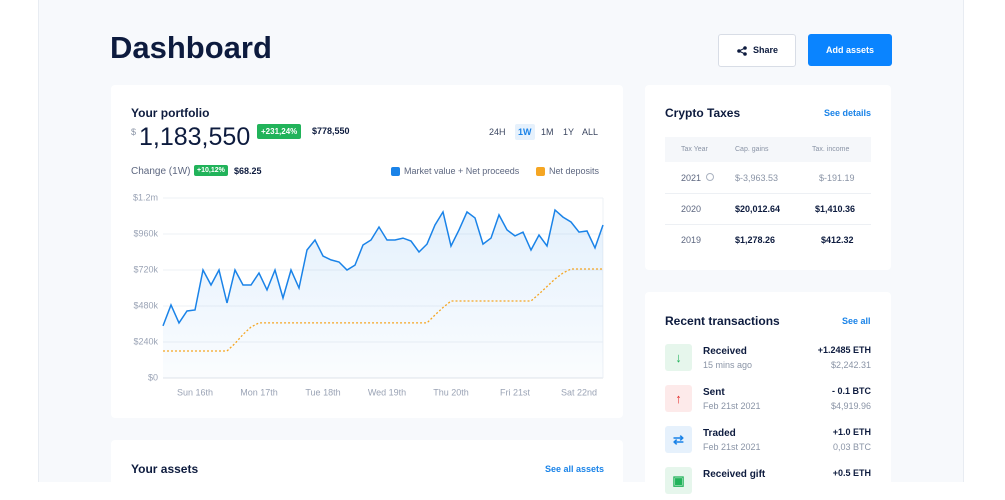 The image size is (1005, 500). Describe the element at coordinates (691, 240) in the screenshot. I see `tax-year: 2019` at that location.